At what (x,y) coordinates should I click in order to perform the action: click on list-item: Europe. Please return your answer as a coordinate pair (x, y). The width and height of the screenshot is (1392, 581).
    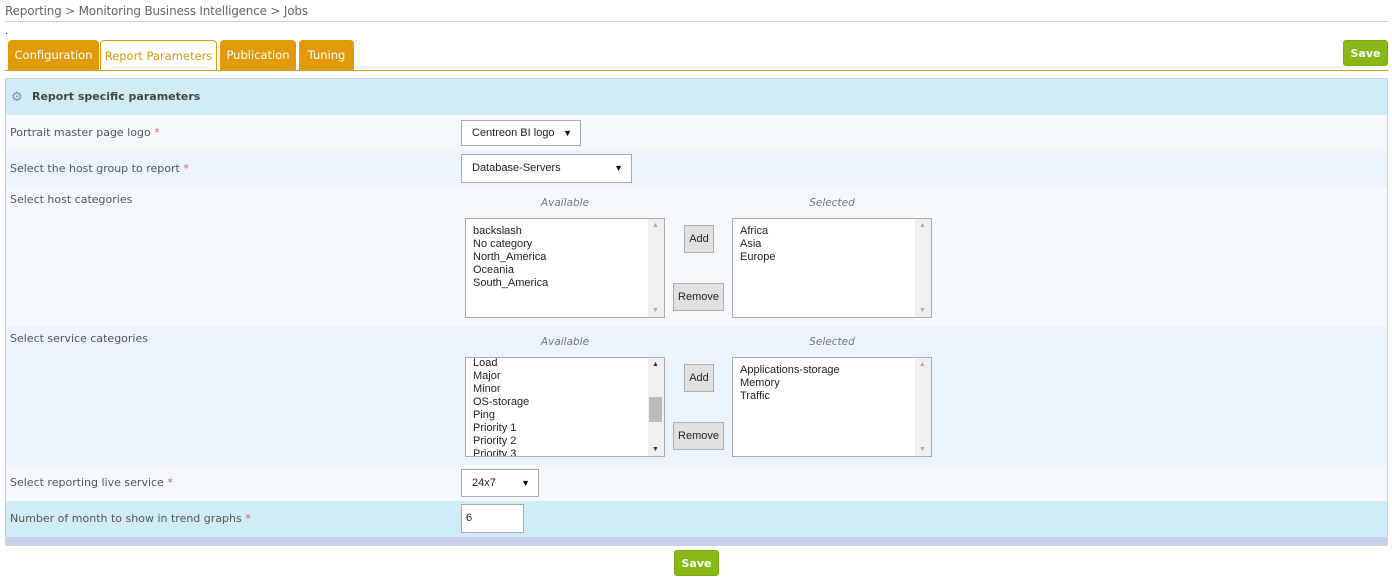
    Looking at the image, I should click on (758, 257).